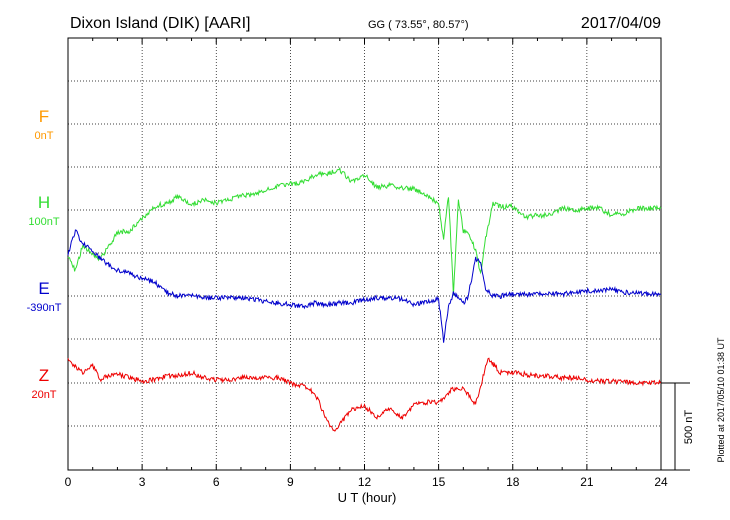 The image size is (730, 520). Describe the element at coordinates (587, 482) in the screenshot. I see `x-tick-label: 21` at that location.